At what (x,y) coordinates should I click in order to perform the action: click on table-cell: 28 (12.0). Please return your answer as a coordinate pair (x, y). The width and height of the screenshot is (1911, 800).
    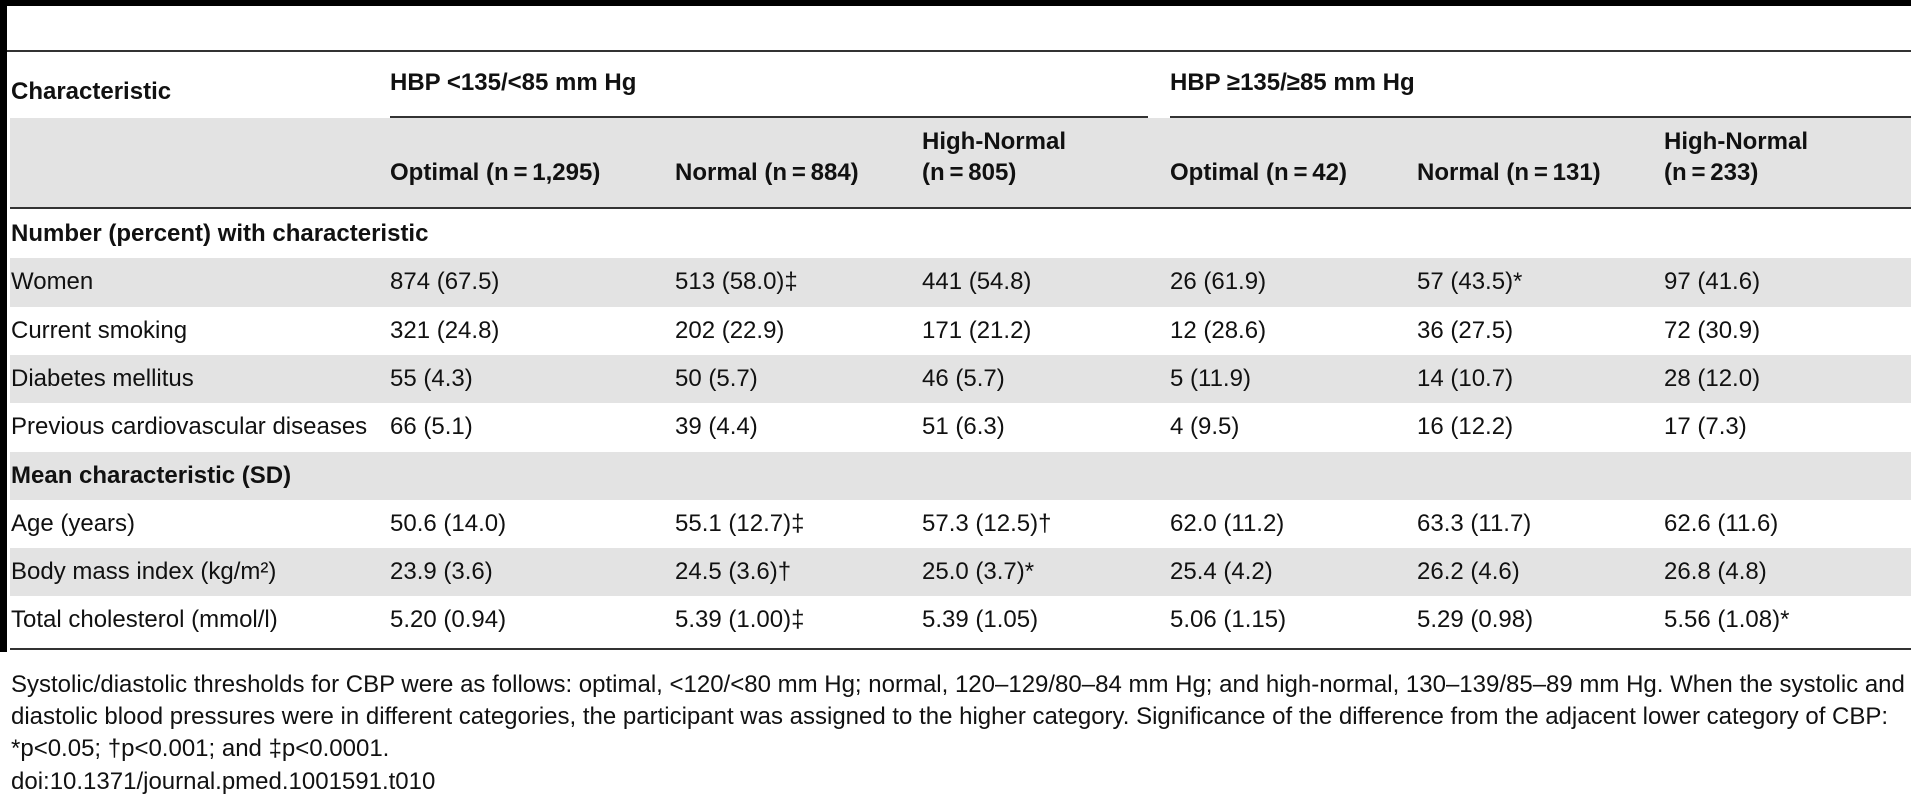
    Looking at the image, I should click on (1712, 378).